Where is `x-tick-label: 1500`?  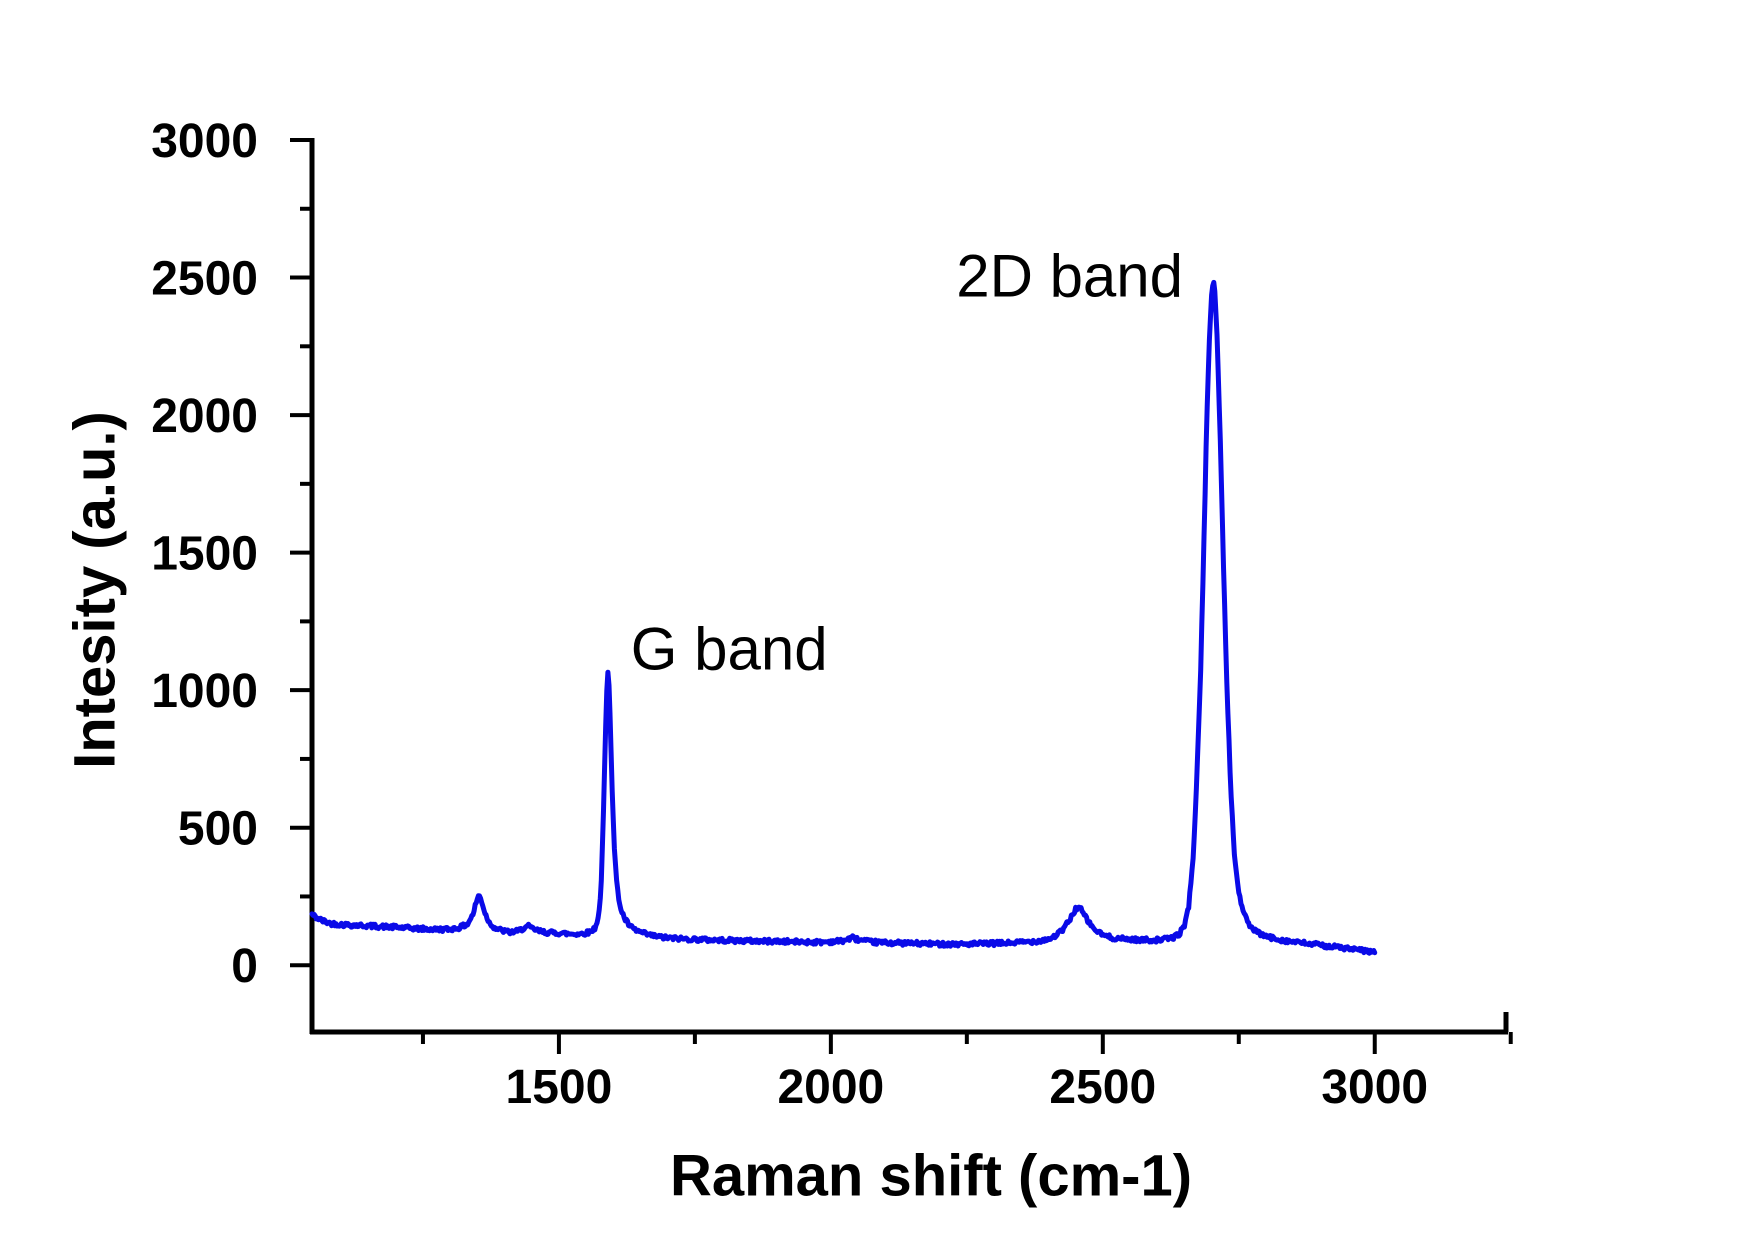
x-tick-label: 1500 is located at coordinates (559, 1087).